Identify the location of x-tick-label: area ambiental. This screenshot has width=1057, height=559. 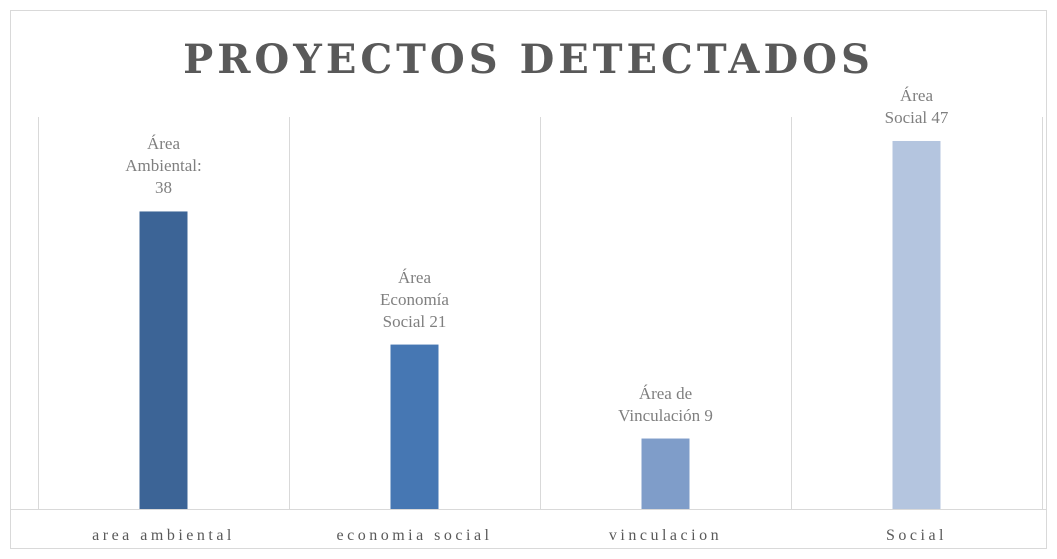
(163, 535).